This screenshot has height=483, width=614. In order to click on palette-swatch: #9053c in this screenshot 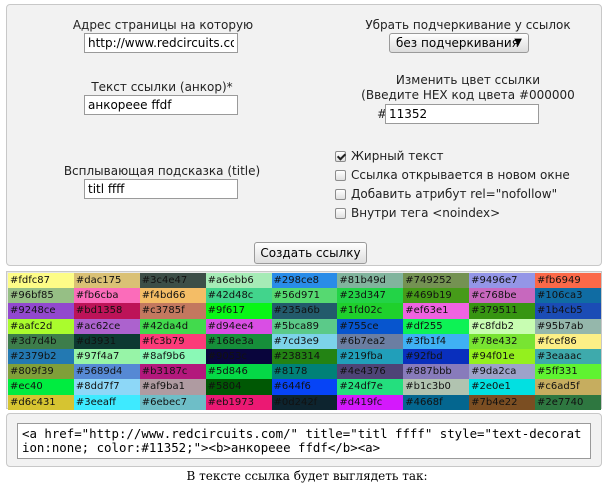, I will do `click(238, 356)`.